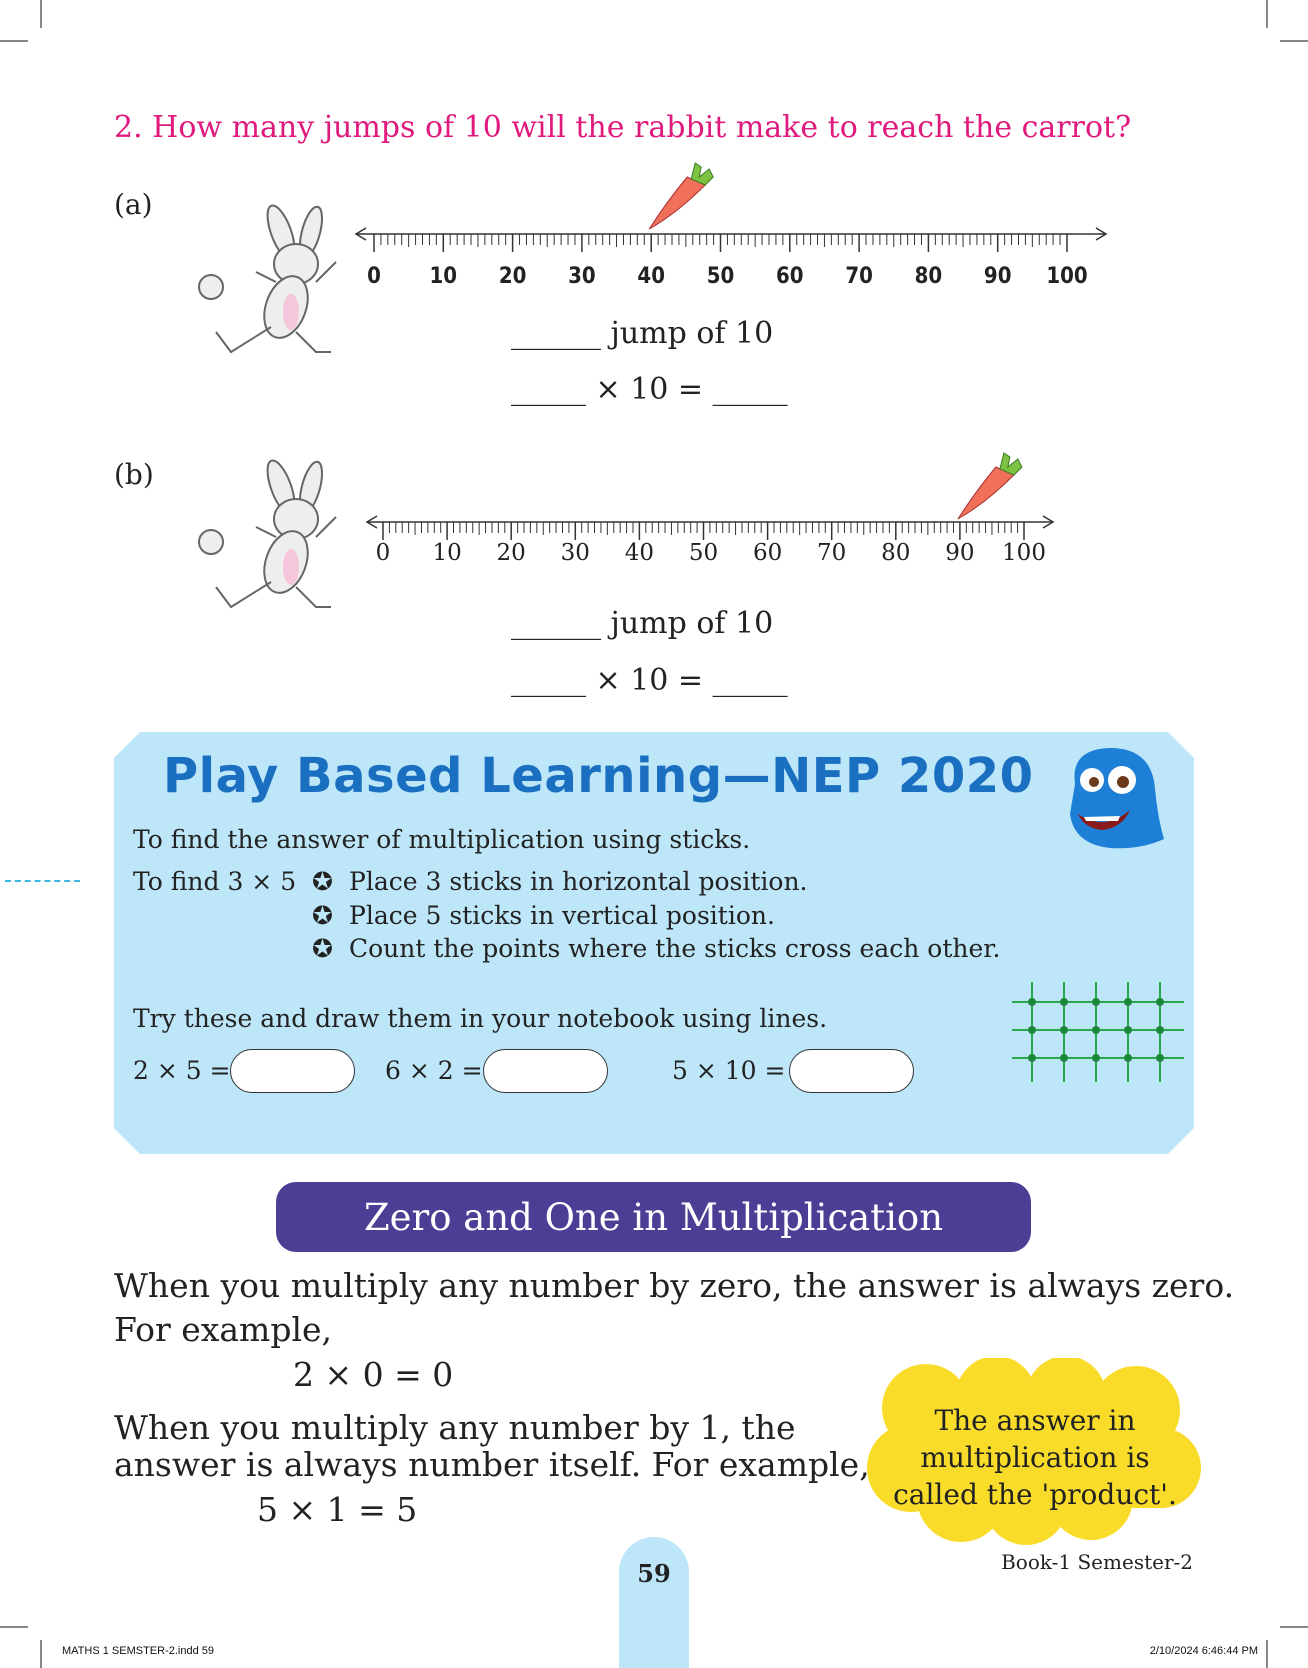 Image resolution: width=1308 pixels, height=1668 pixels. I want to click on play-step: Place 3 sticks in horizontal position., so click(578, 881).